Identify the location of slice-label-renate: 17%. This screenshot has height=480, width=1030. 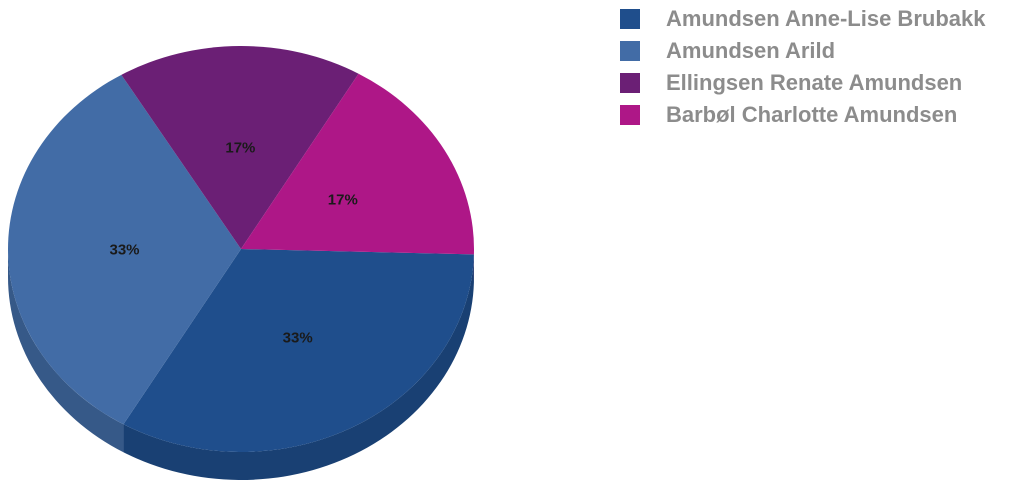
(240, 148).